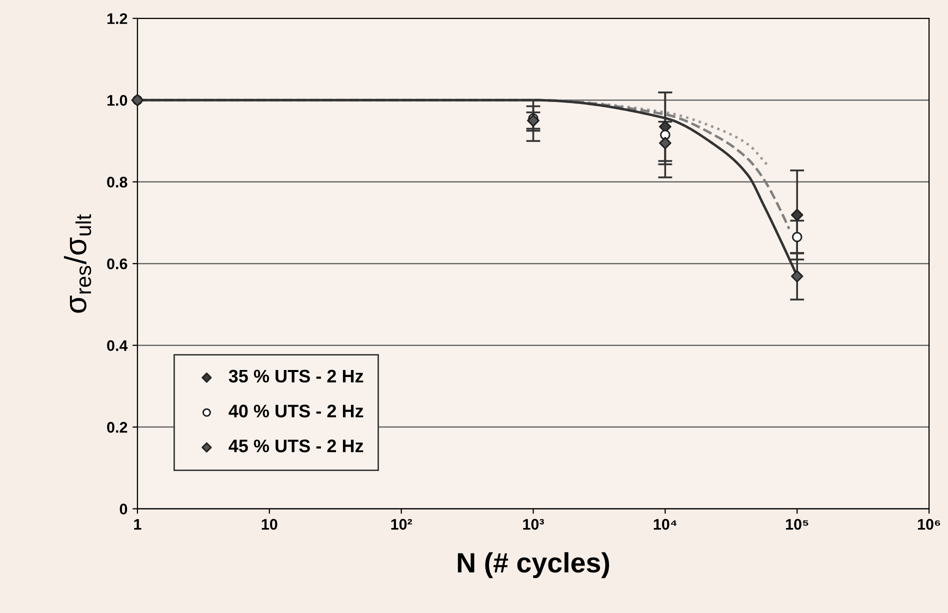 This screenshot has width=948, height=613. Describe the element at coordinates (117, 100) in the screenshot. I see `y-tick-label: 1.0` at that location.